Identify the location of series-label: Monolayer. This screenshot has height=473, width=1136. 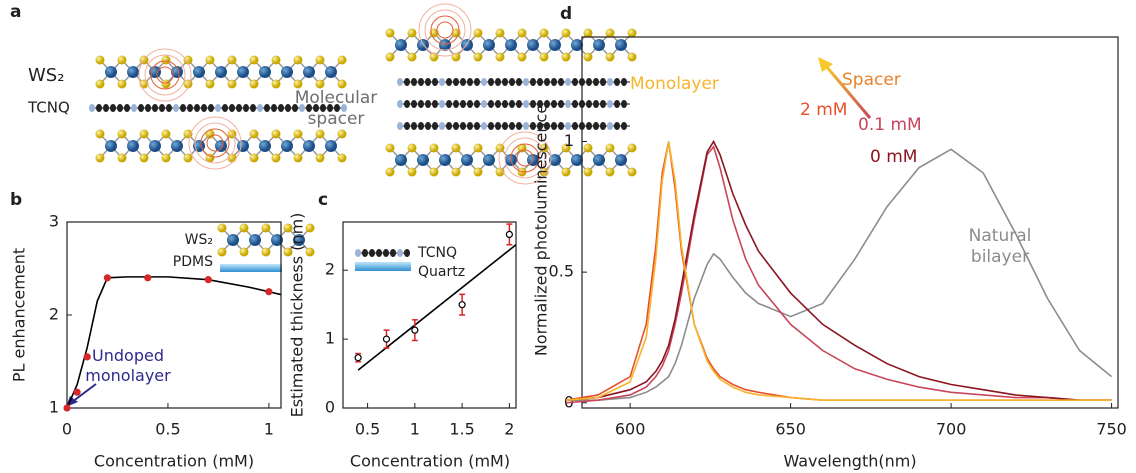
(674, 84).